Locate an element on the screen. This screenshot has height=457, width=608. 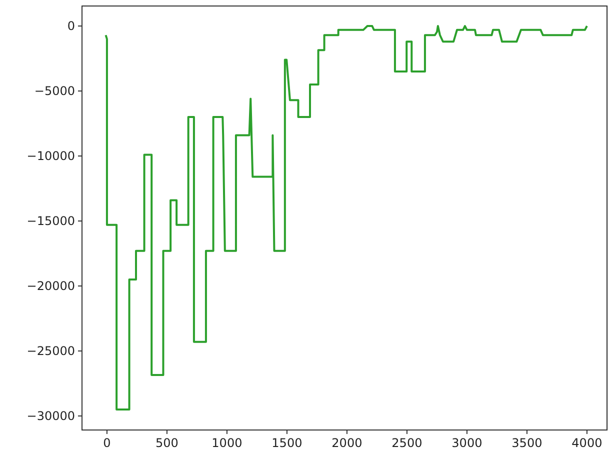
x-tick-label: 500 is located at coordinates (167, 443).